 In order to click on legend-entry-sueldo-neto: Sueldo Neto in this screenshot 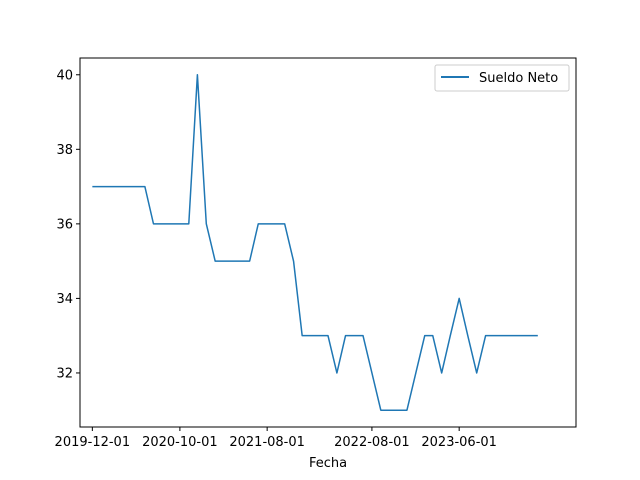, I will do `click(518, 78)`.